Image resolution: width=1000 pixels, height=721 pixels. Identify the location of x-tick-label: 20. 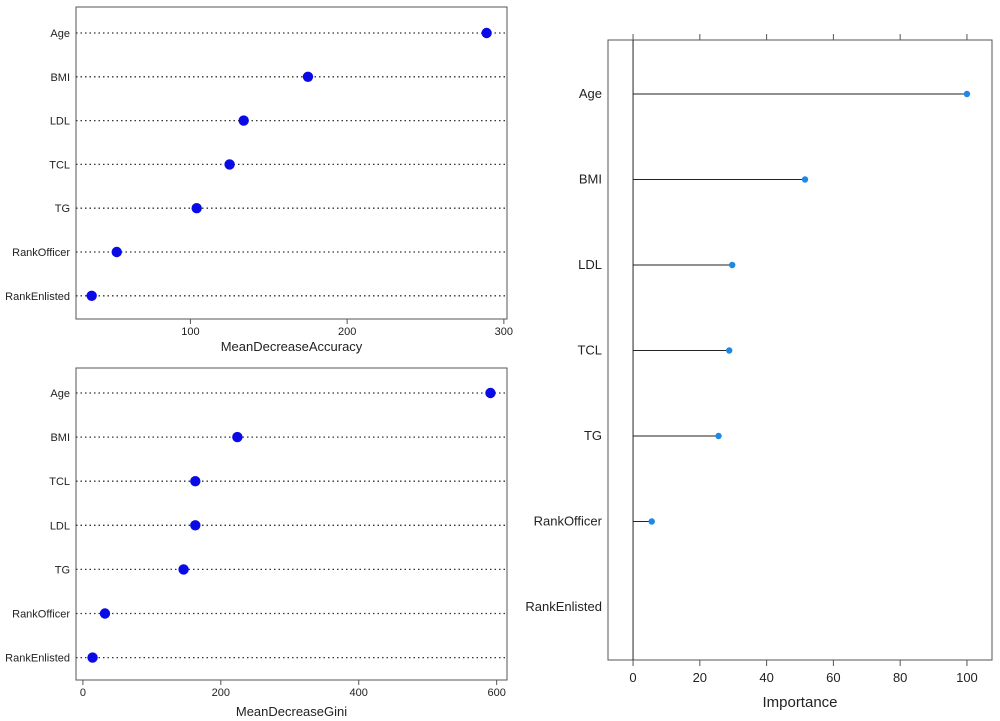
(700, 677).